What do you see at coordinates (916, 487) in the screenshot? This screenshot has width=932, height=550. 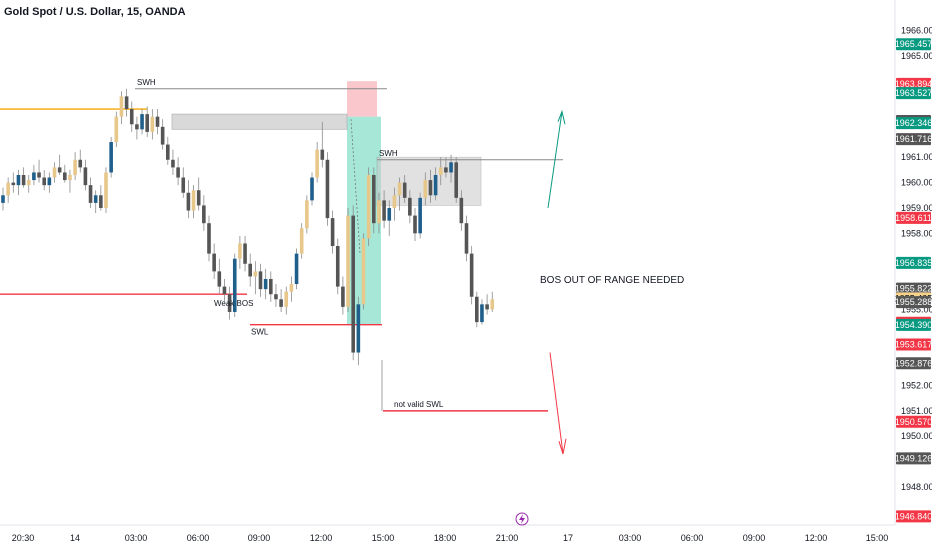 I see `price-tick-label: 1948.000` at bounding box center [916, 487].